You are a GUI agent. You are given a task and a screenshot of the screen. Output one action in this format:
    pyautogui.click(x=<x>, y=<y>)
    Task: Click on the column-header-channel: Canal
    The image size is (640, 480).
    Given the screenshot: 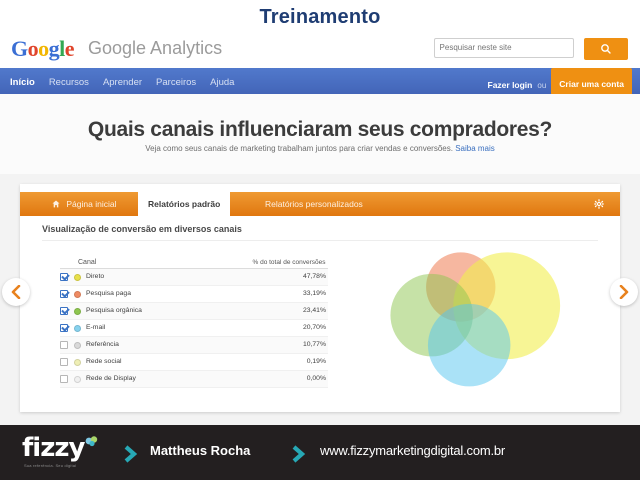 What is the action you would take?
    pyautogui.click(x=87, y=262)
    